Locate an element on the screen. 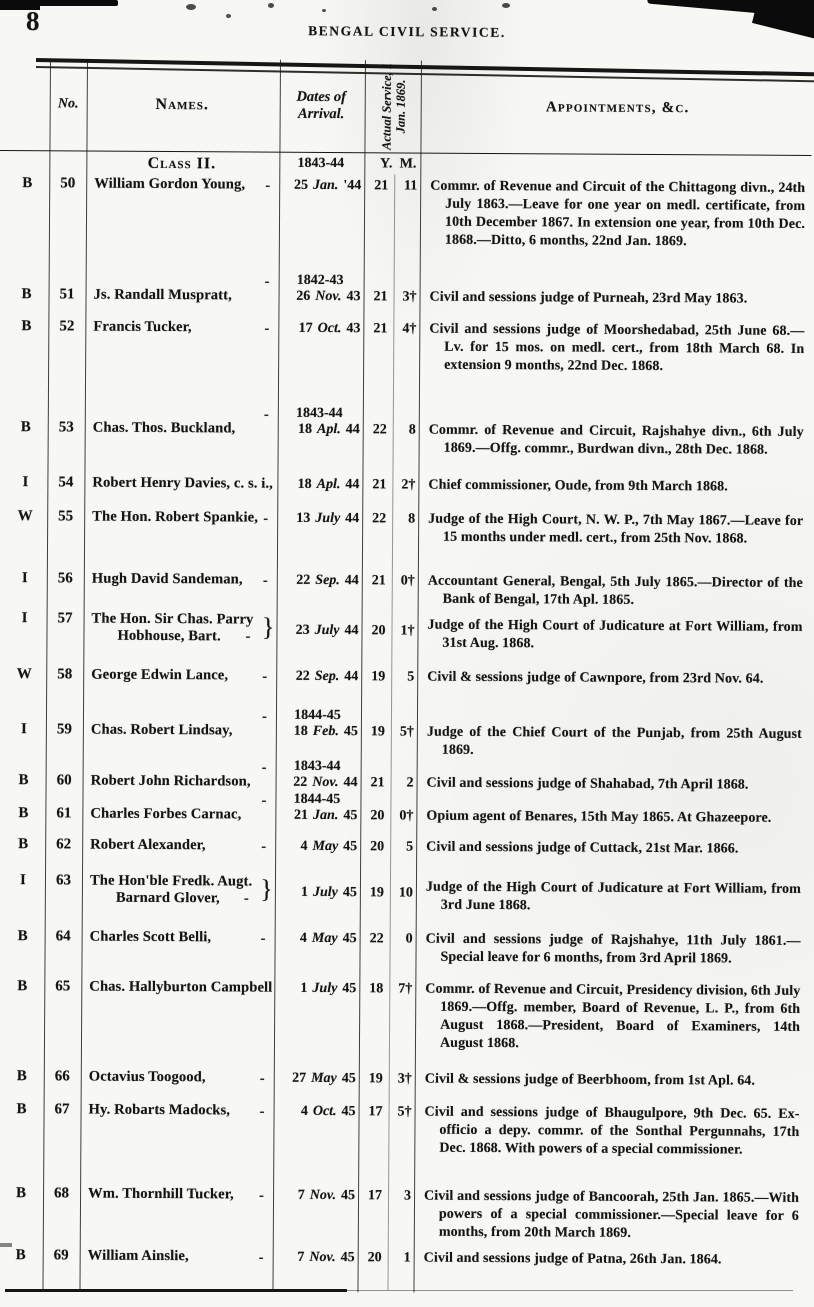 This screenshot has height=1307, width=814. row-number: 64 is located at coordinates (63, 936).